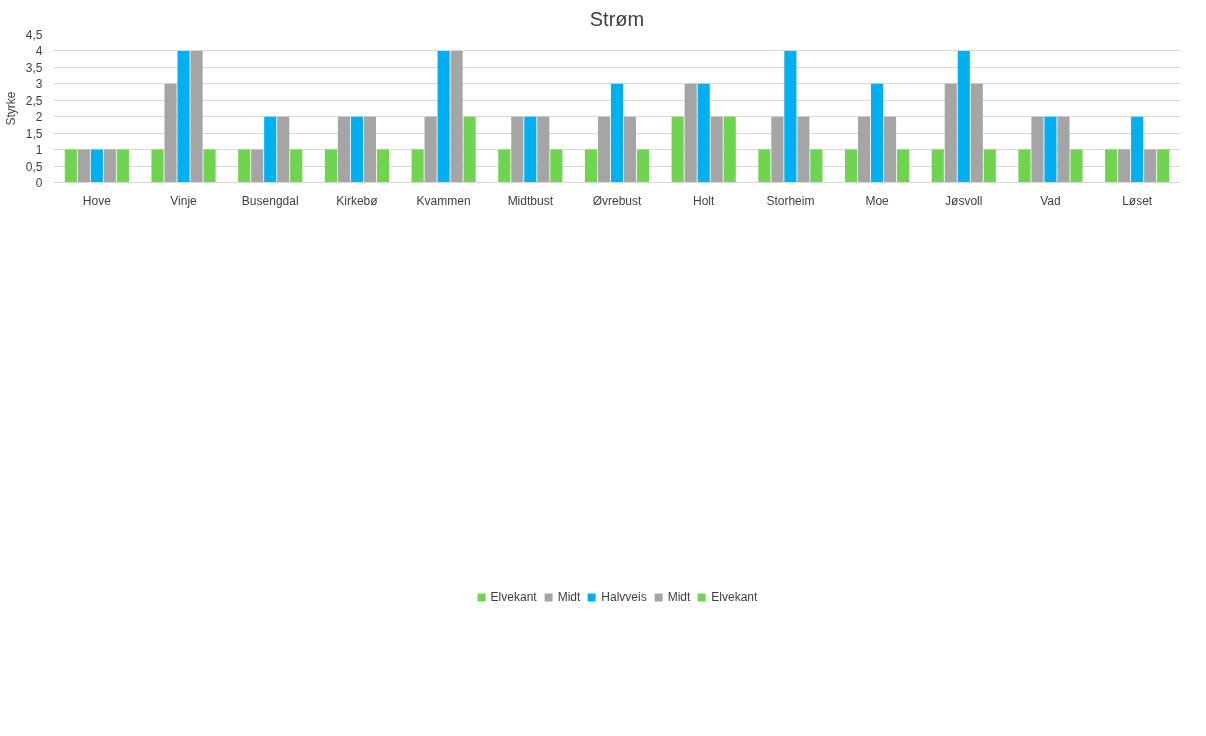  Describe the element at coordinates (34, 100) in the screenshot. I see `y-tick-label: 2,5` at that location.